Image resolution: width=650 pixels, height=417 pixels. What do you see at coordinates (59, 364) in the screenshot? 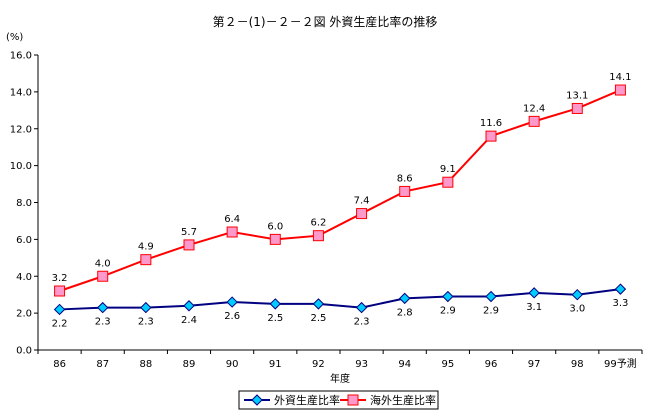
I see `x-tick-label: 86` at bounding box center [59, 364].